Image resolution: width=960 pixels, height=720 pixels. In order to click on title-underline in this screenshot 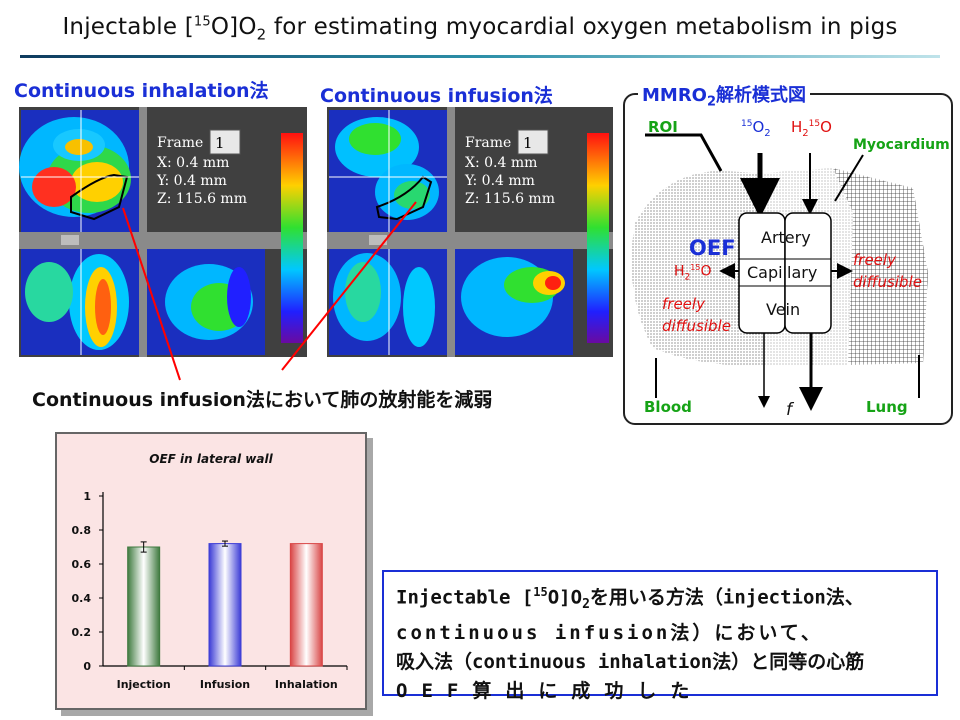, I will do `click(480, 56)`.